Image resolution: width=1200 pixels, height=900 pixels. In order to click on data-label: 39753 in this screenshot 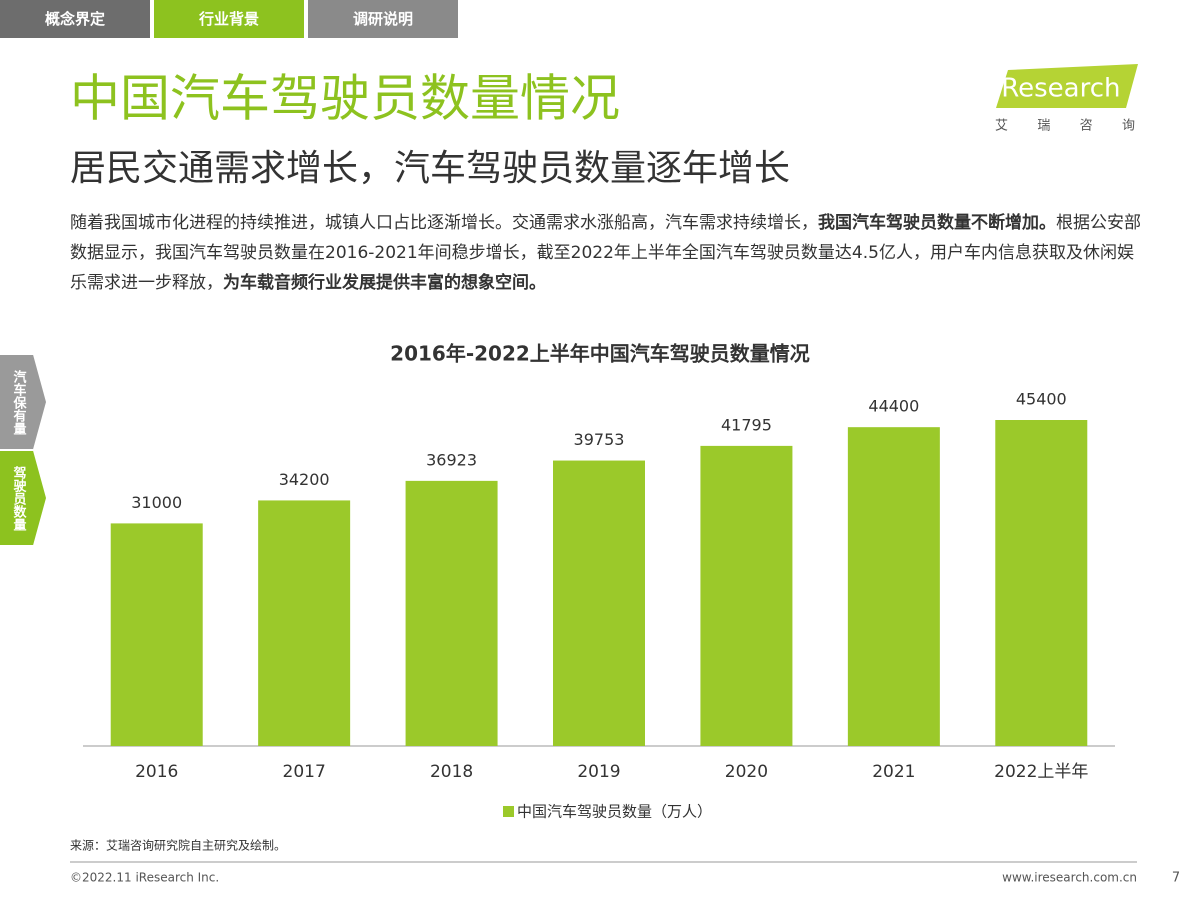, I will do `click(599, 439)`.